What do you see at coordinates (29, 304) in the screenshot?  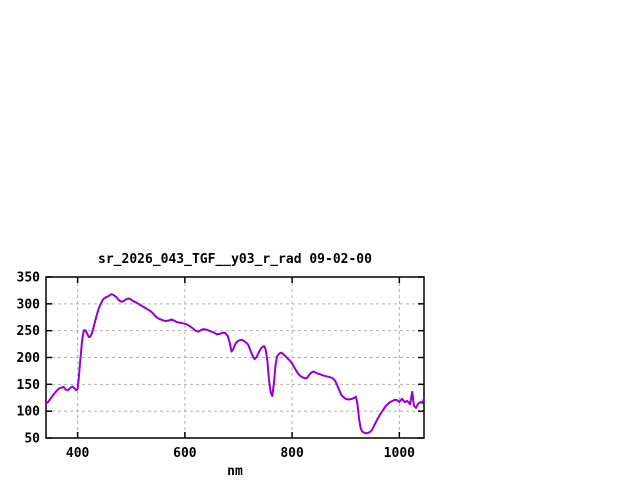 I see `y-tick-label: 300` at bounding box center [29, 304].